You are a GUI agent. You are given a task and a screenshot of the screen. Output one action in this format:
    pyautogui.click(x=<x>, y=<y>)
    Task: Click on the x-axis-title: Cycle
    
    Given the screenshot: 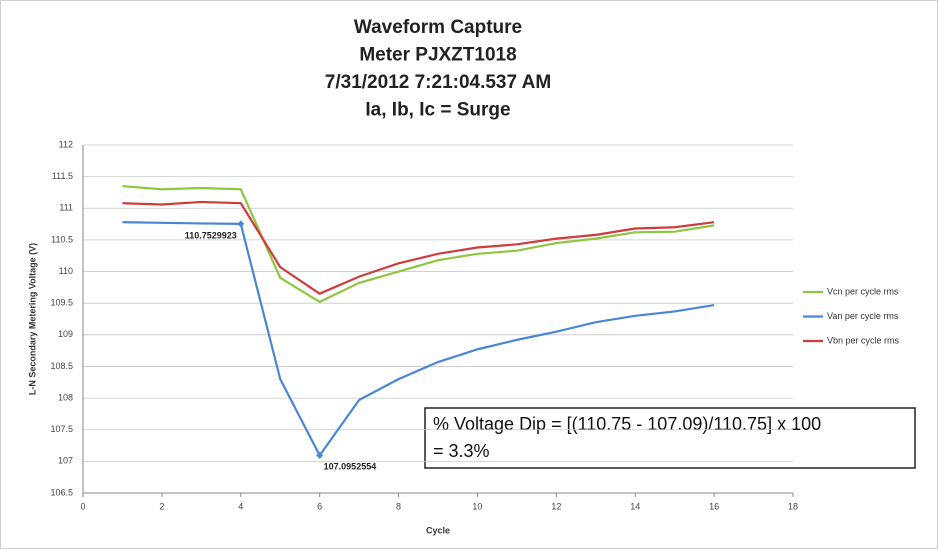 What is the action you would take?
    pyautogui.click(x=438, y=530)
    